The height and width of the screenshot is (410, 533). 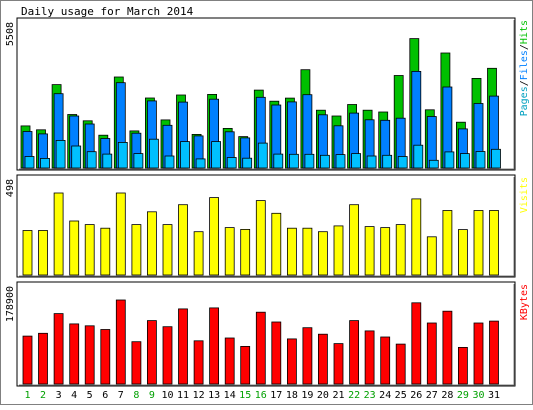 What do you see at coordinates (401, 395) in the screenshot?
I see `day-label-25: 25` at bounding box center [401, 395].